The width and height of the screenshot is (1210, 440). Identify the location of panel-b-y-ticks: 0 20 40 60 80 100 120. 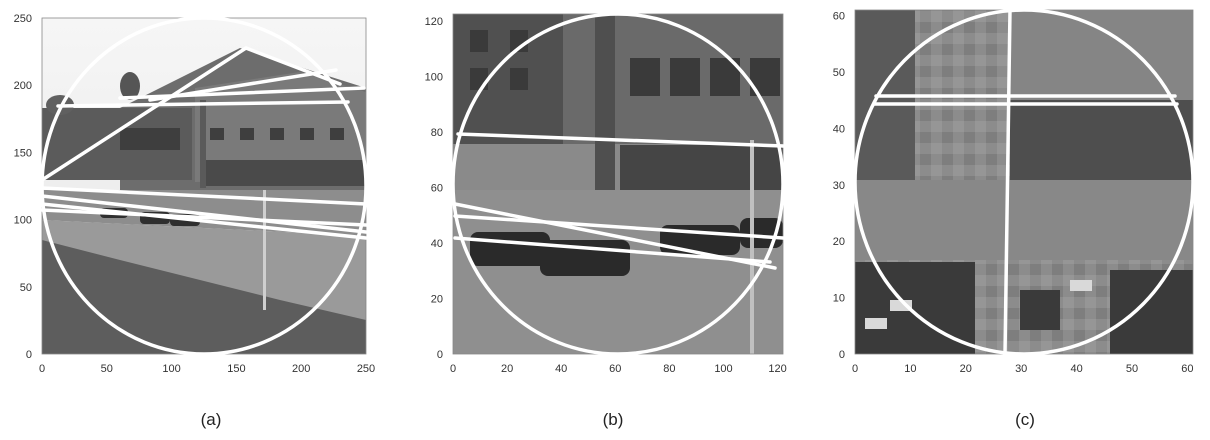
(434, 188).